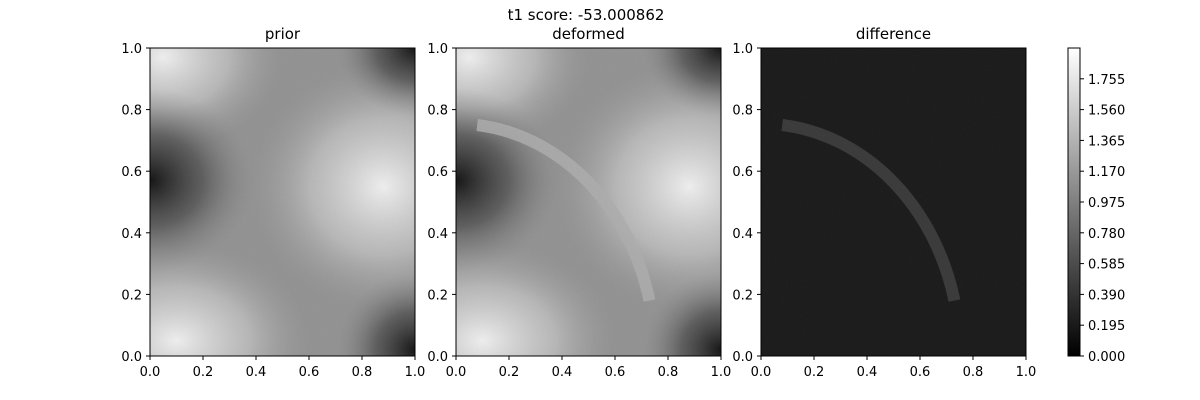 The image size is (1200, 400). Describe the element at coordinates (1106, 172) in the screenshot. I see `colorbar-tick-label: 1.170` at that location.